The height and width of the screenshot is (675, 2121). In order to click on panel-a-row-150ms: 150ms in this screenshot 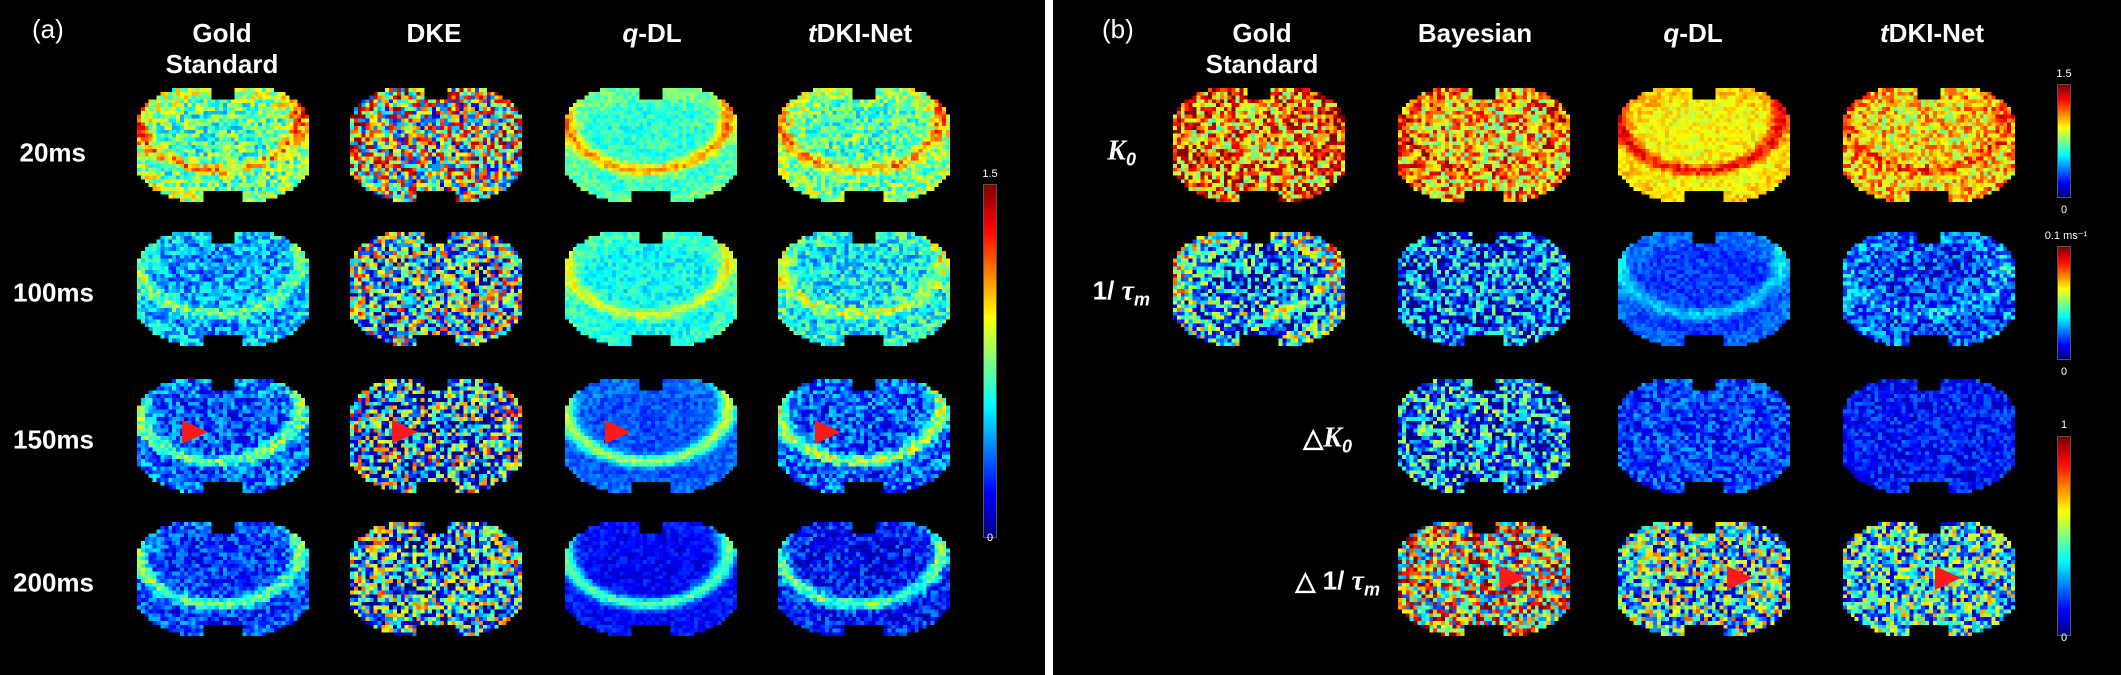, I will do `click(53, 439)`.